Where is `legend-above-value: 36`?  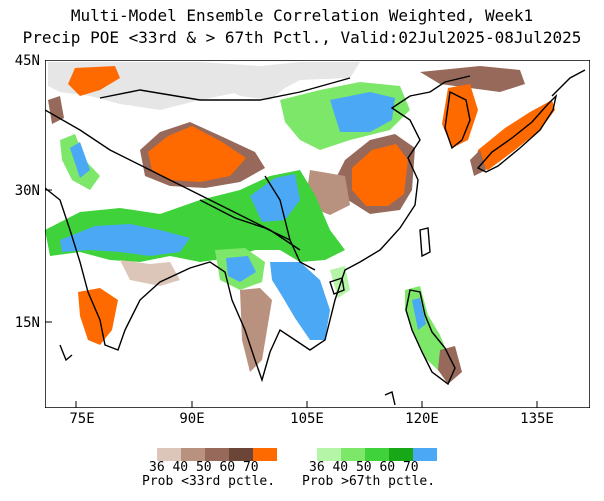 legend-above-value: 36 is located at coordinates (317, 467).